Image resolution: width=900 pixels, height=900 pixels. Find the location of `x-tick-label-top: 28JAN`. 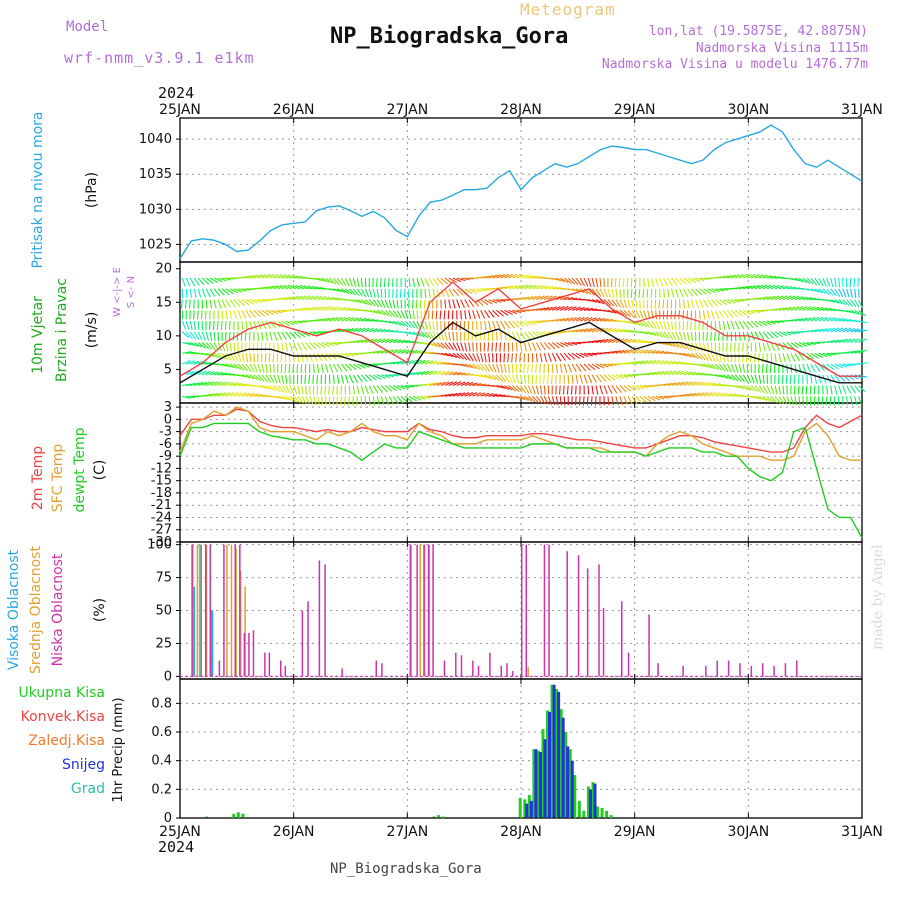

x-tick-label-top: 28JAN is located at coordinates (521, 110).